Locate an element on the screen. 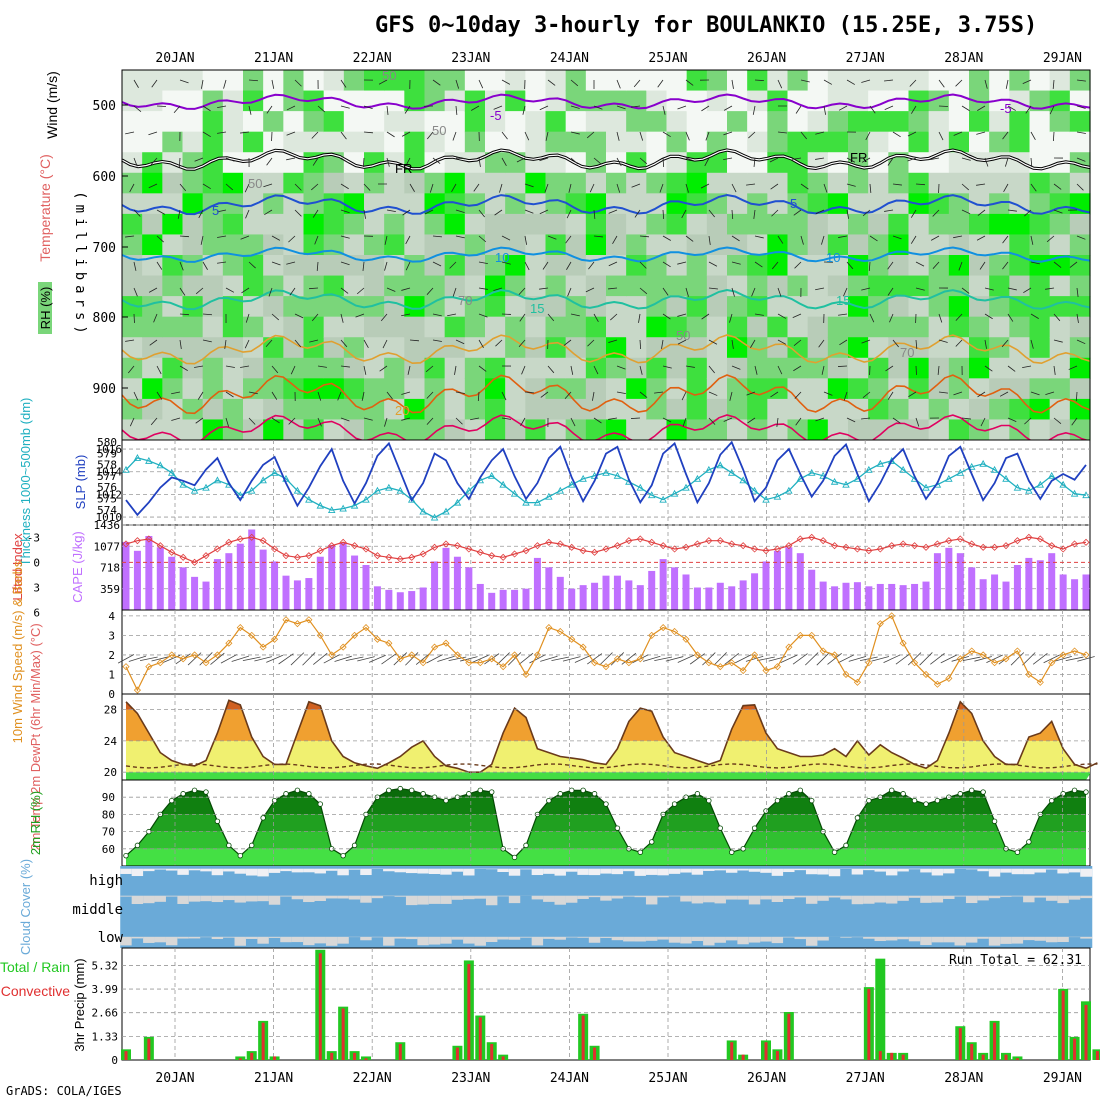  precip-tick: 1.33 is located at coordinates (105, 1036).